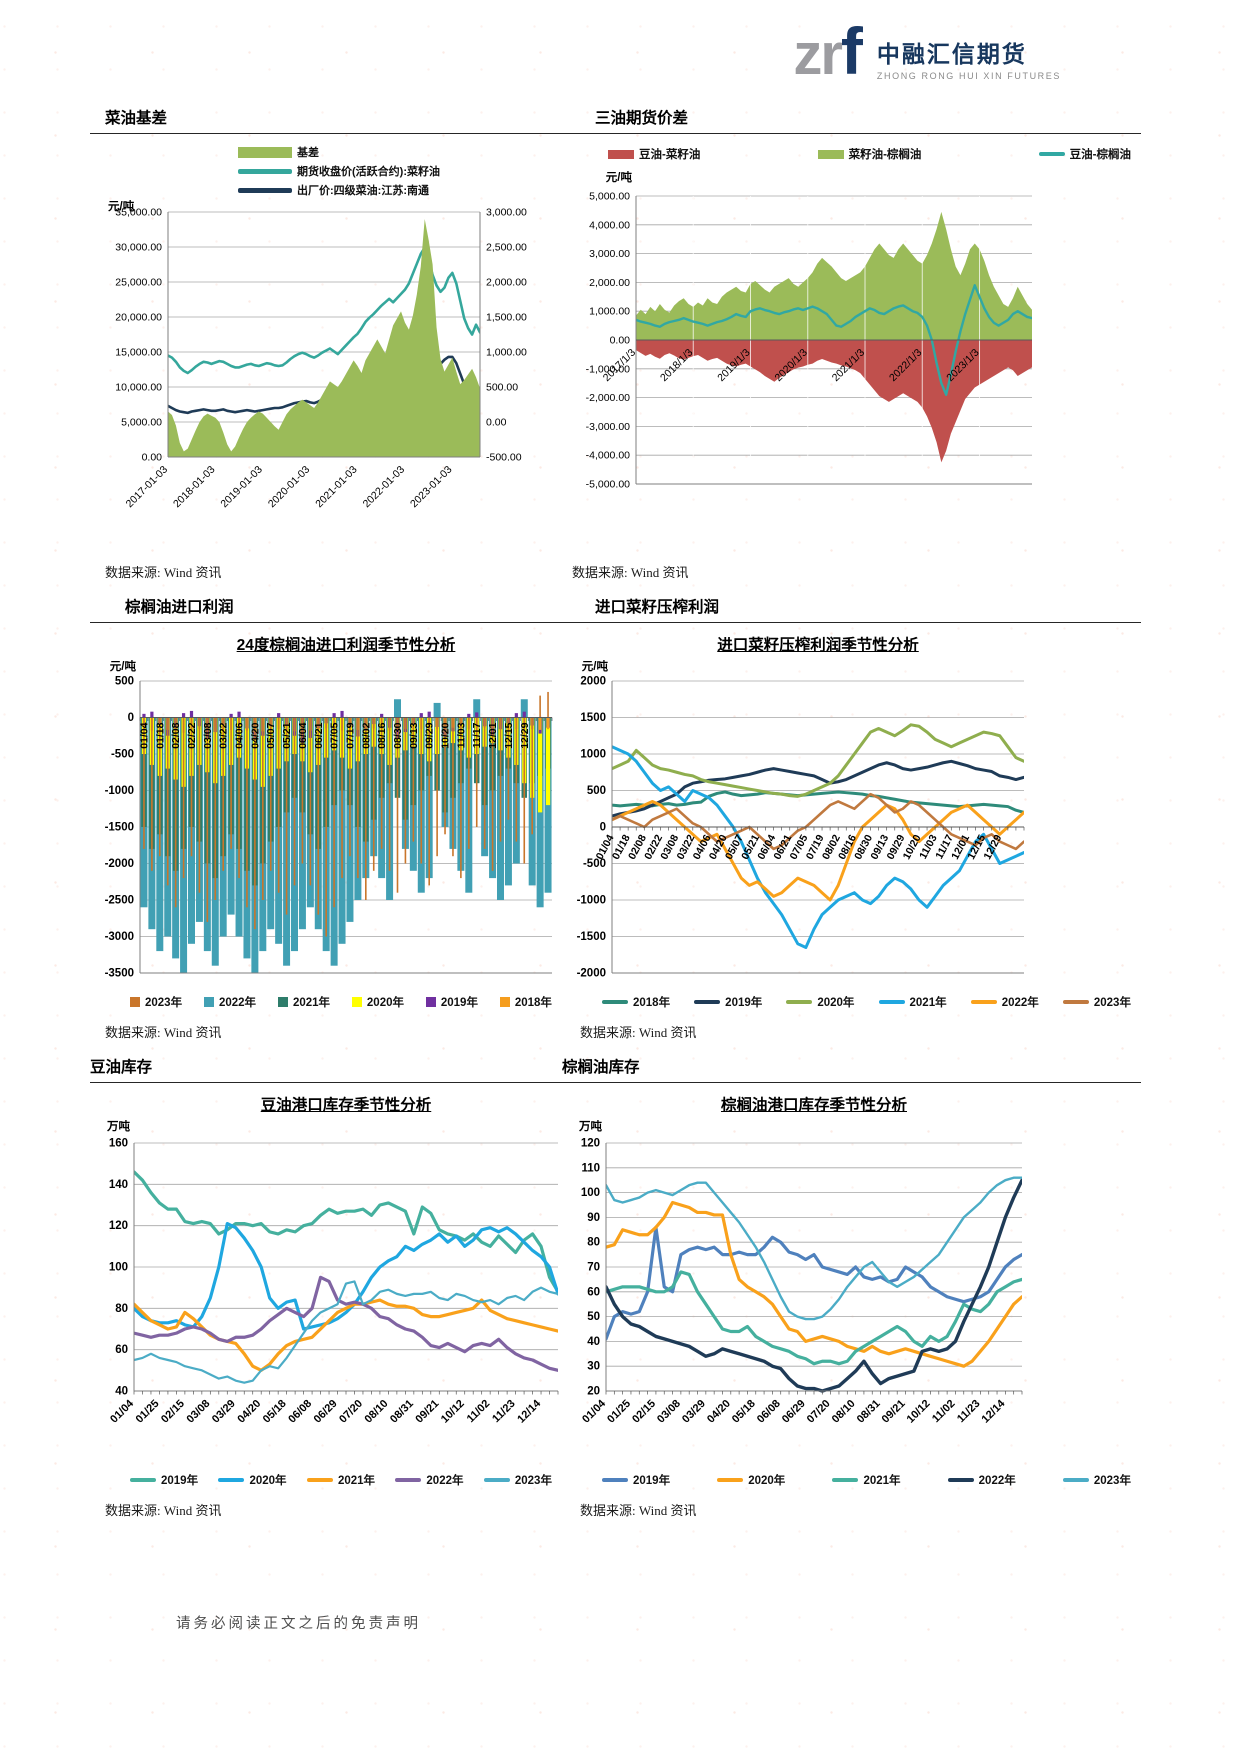 This screenshot has width=1241, height=1755. Describe the element at coordinates (198, 1412) in the screenshot. I see `svg-text: 03/08` at that location.